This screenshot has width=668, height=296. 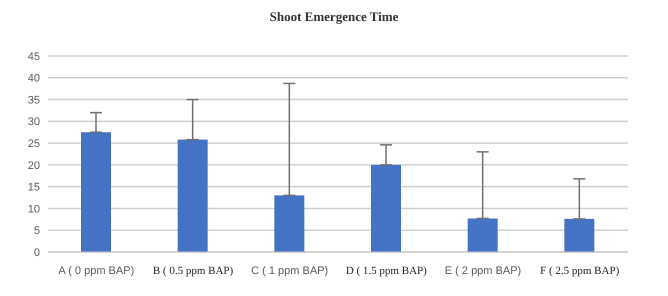 What do you see at coordinates (34, 56) in the screenshot?
I see `y-tick-label: 45` at bounding box center [34, 56].